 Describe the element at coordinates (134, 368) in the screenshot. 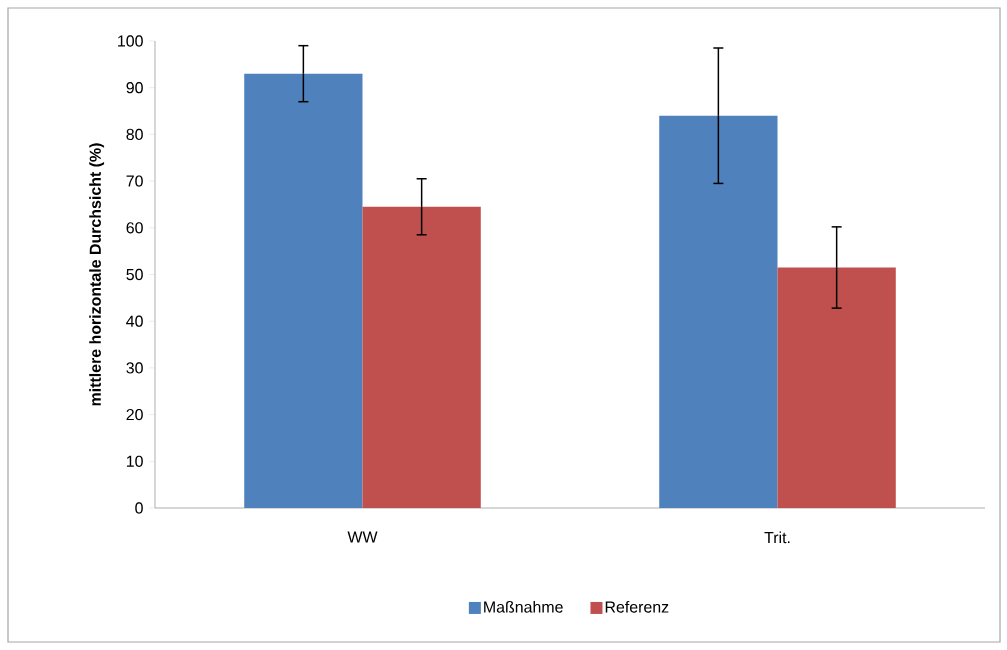

I see `y-tick-label: 30` at that location.